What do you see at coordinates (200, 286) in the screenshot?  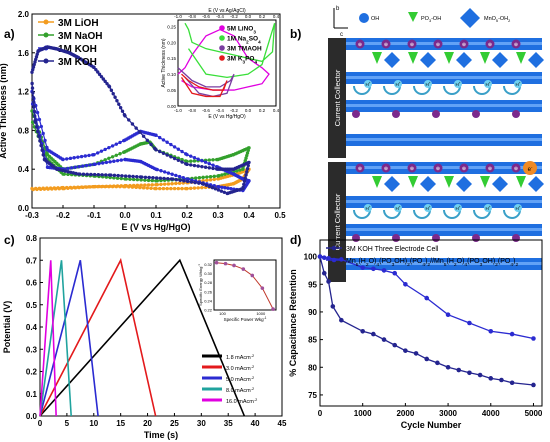 I see `text-part: Specific Energy Whkg` at bounding box center [200, 286].